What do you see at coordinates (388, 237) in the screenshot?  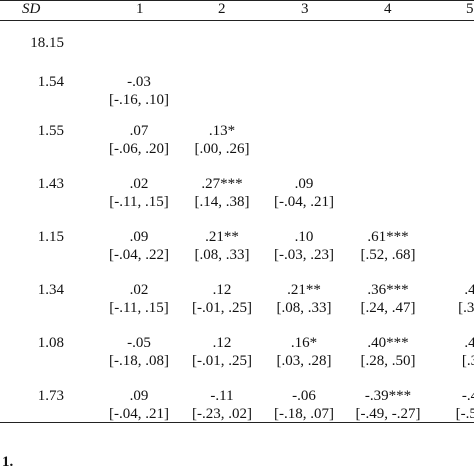 I see `correlation-coefficient: .61***` at bounding box center [388, 237].